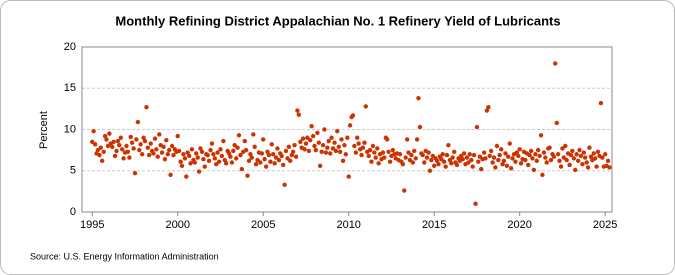 Image resolution: width=675 pixels, height=275 pixels. What do you see at coordinates (70, 88) in the screenshot?
I see `y-tick-label: 15` at bounding box center [70, 88].